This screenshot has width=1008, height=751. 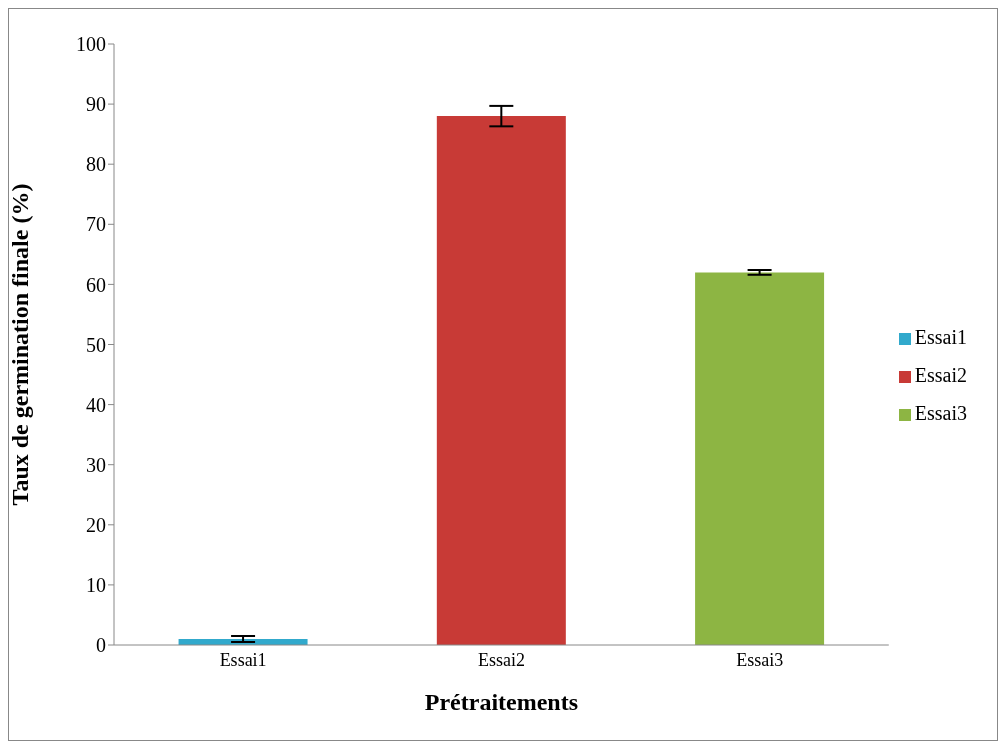 What do you see at coordinates (940, 412) in the screenshot?
I see `legend-label: Essai3` at bounding box center [940, 412].